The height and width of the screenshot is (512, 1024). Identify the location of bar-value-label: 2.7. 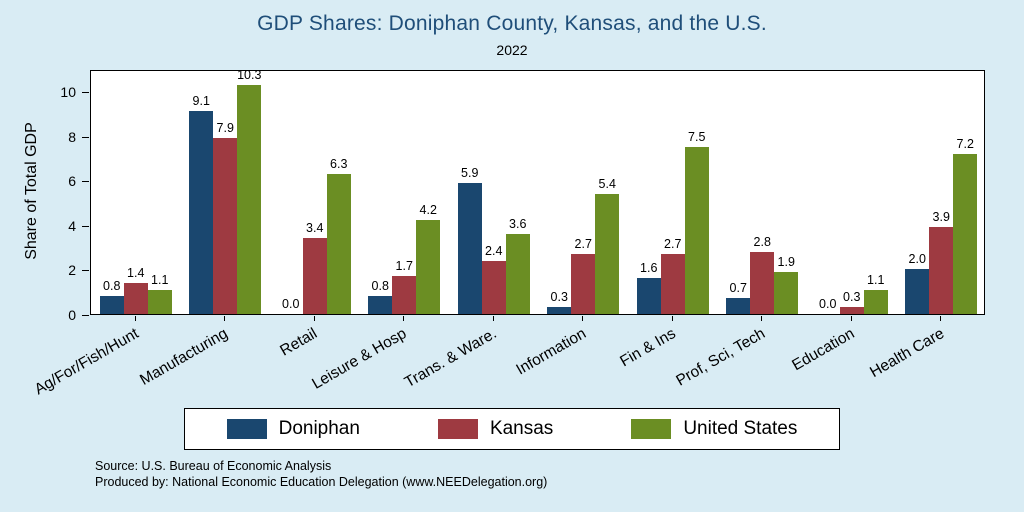
(583, 243).